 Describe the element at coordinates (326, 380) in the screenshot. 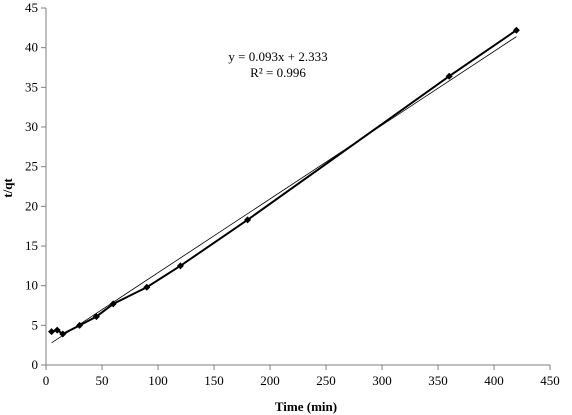

I see `x-tick-label: 250` at that location.